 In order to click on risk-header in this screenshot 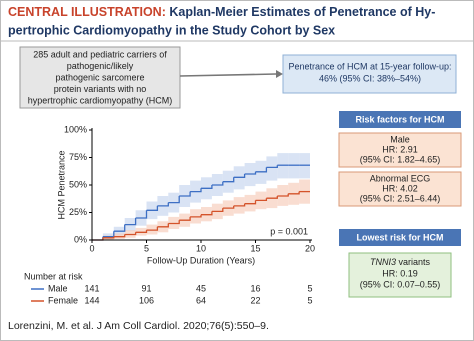, I will do `click(400, 119)`.